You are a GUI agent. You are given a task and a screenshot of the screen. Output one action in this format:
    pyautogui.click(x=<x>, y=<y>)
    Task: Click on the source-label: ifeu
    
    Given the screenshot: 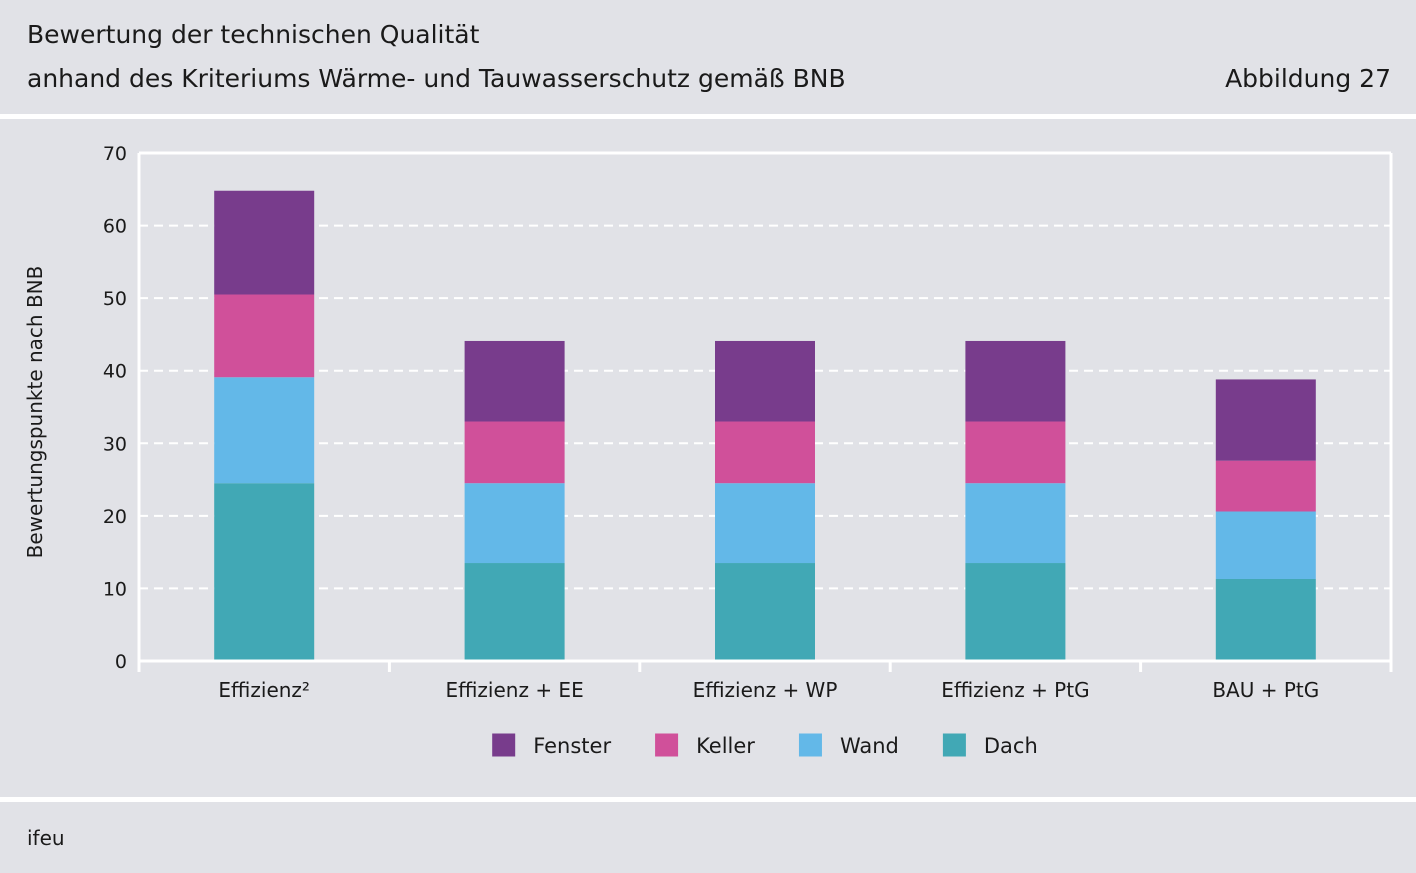 What is the action you would take?
    pyautogui.click(x=46, y=838)
    